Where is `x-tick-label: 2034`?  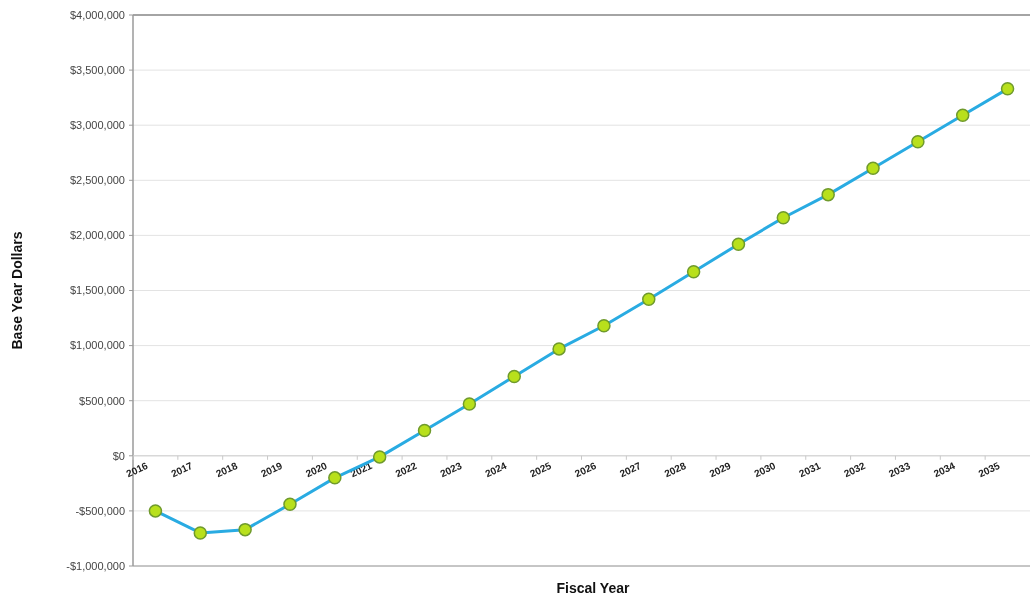 x-tick-label: 2034 is located at coordinates (944, 469).